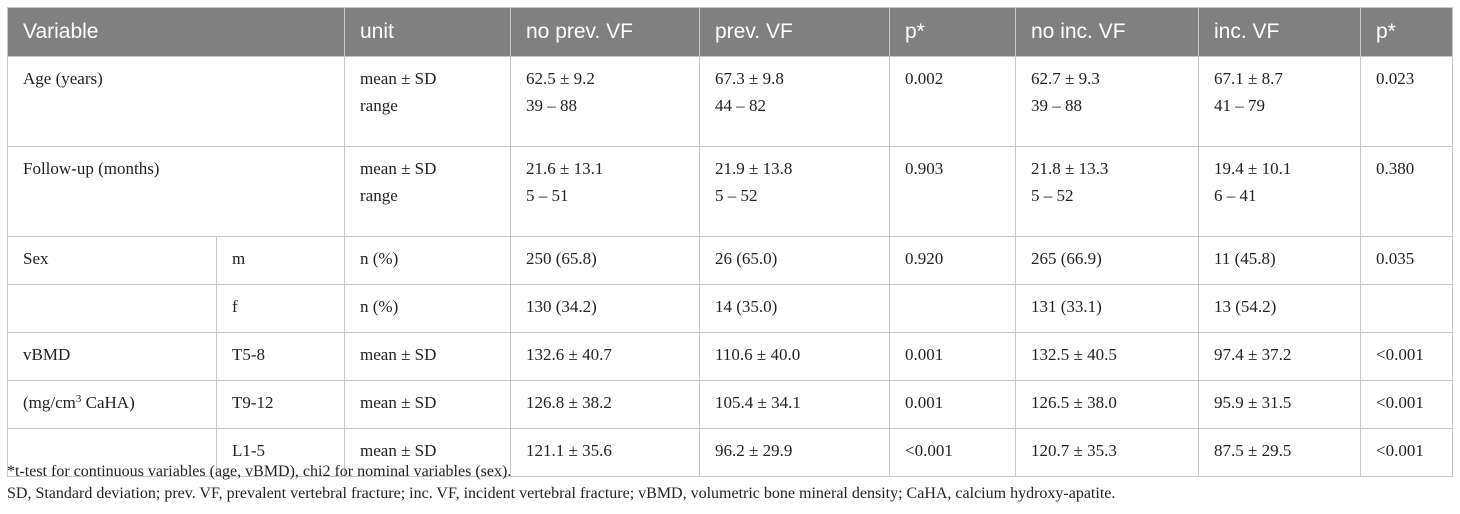  What do you see at coordinates (794, 356) in the screenshot?
I see `cell-prev: 110.6 ± 40.0` at bounding box center [794, 356].